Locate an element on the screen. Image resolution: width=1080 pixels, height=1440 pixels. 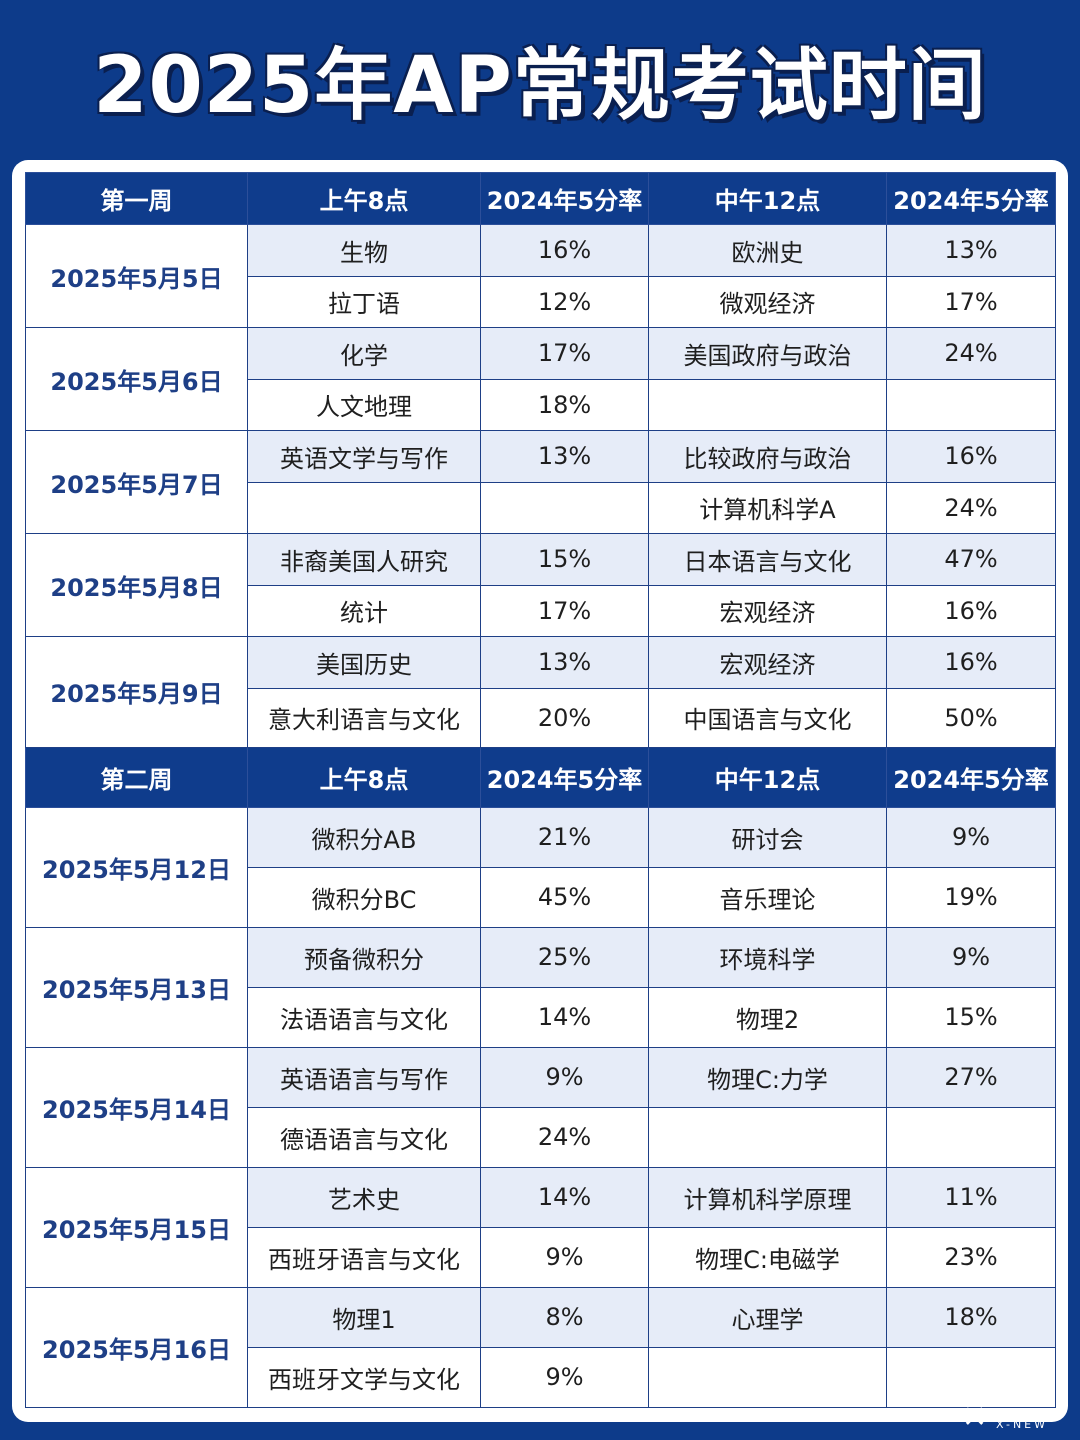
table-row: 2025年5月8日 非裔美国人研究 15% 日本语言与文化 47% is located at coordinates (540, 585).